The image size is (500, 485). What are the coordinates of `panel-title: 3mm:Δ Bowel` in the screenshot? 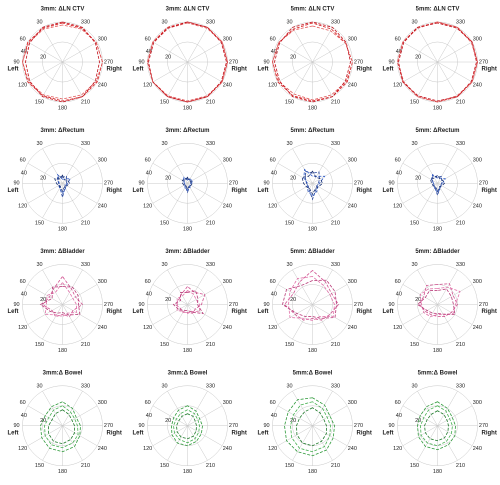 It's located at (63, 373).